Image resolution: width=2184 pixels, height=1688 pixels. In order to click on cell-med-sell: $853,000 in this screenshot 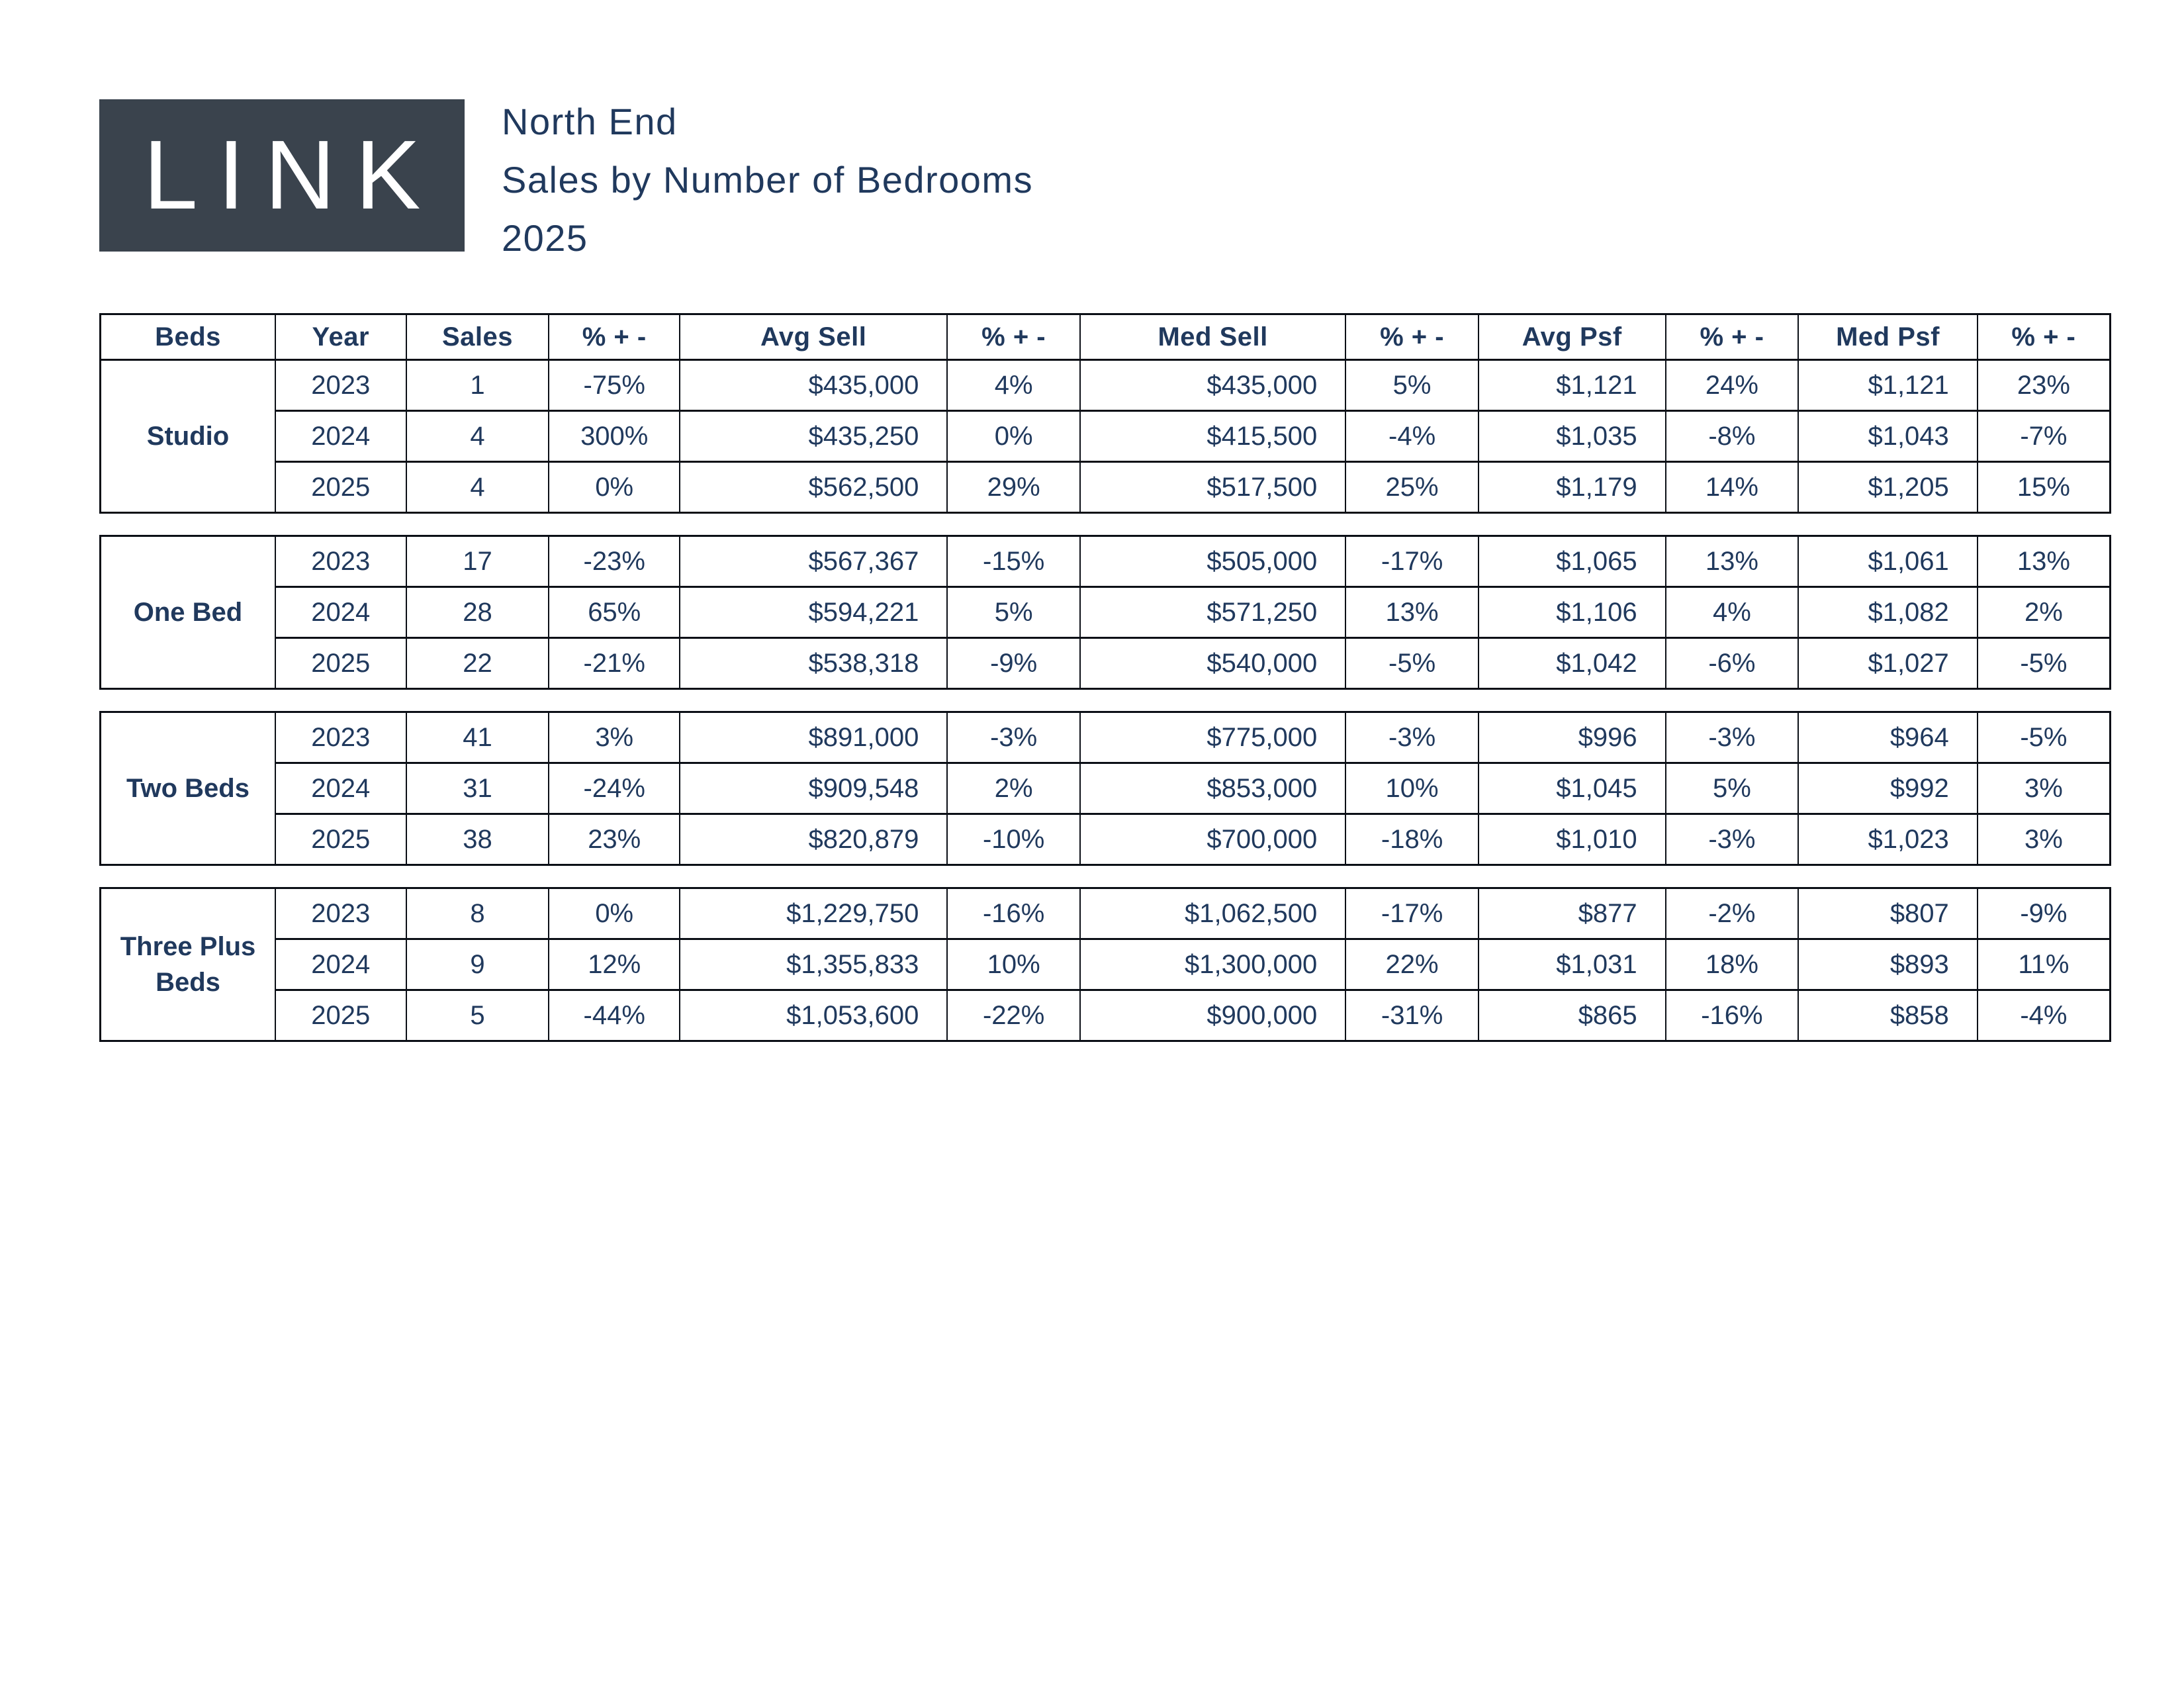, I will do `click(1213, 788)`.